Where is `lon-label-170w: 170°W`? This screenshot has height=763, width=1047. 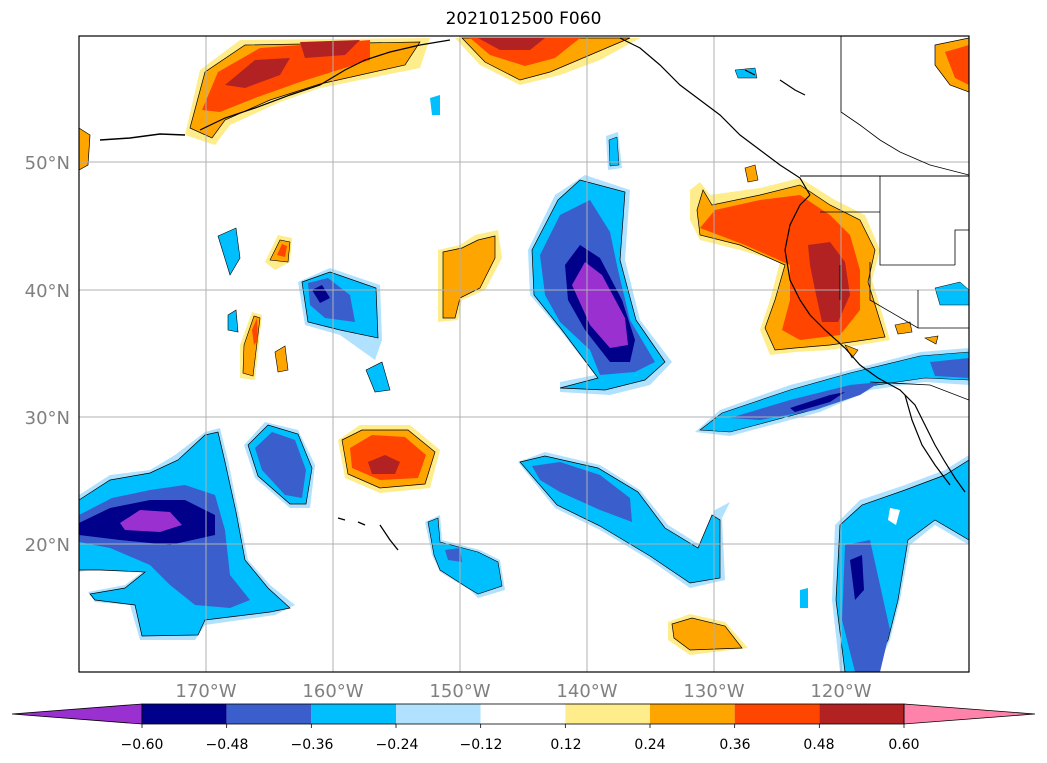 lon-label-170w: 170°W is located at coordinates (205, 691).